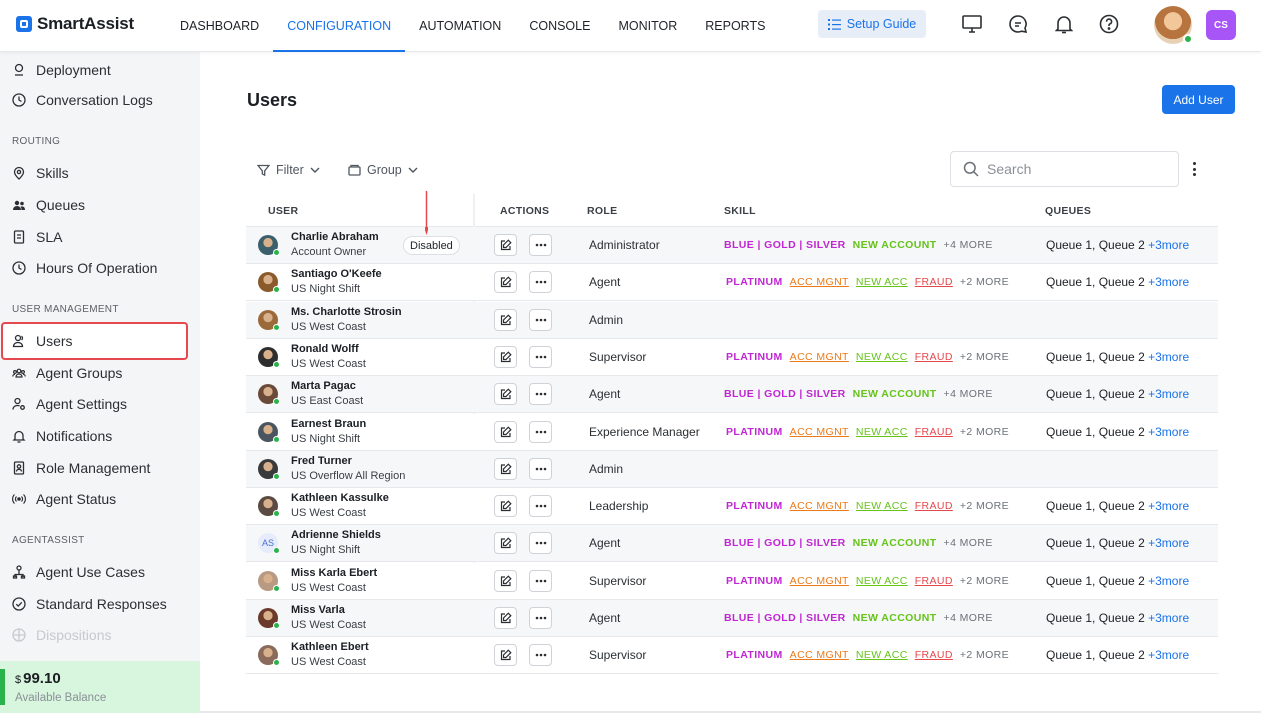  What do you see at coordinates (62, 436) in the screenshot?
I see `sidebar-item-notifications: Notifications` at bounding box center [62, 436].